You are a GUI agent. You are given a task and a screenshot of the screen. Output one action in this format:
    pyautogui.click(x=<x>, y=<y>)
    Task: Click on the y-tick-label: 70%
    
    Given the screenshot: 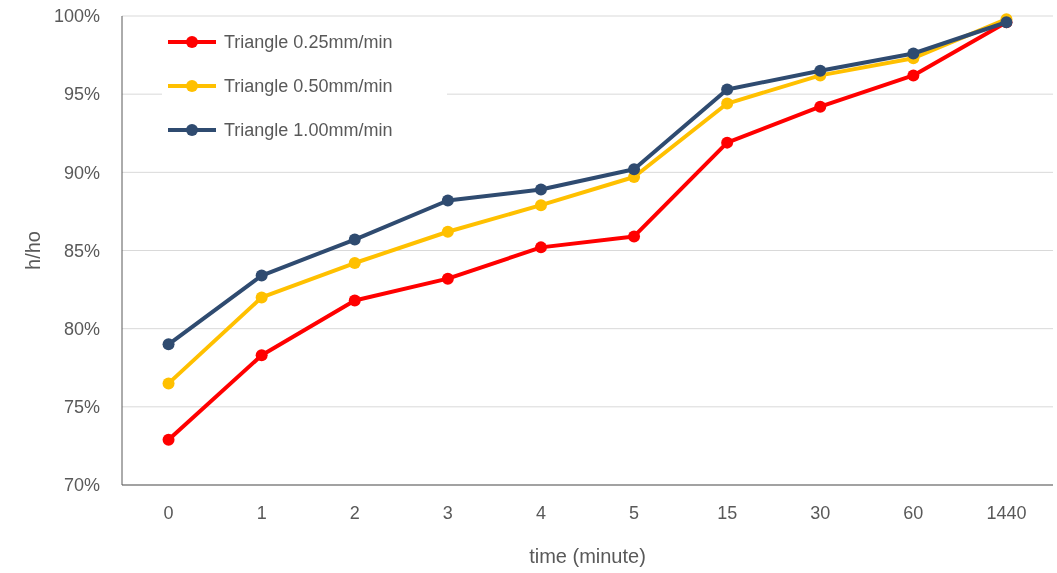 What is the action you would take?
    pyautogui.click(x=81, y=485)
    